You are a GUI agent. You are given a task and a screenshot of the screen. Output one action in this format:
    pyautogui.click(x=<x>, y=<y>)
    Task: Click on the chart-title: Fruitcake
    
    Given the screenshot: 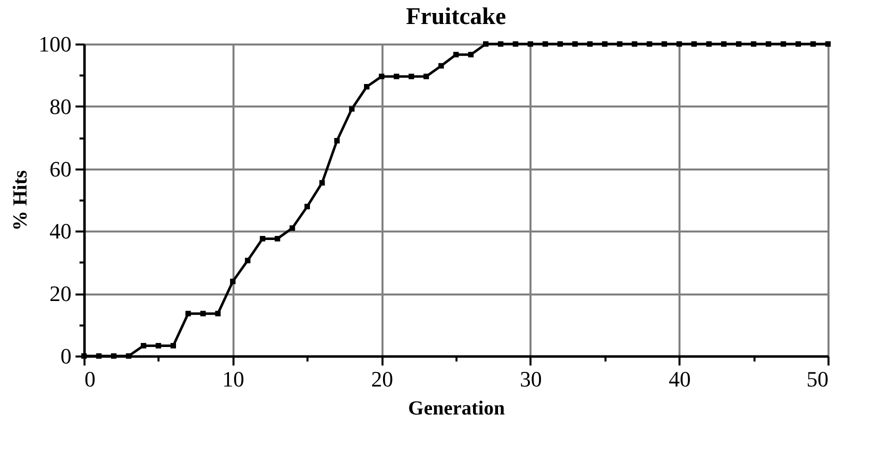 What is the action you would take?
    pyautogui.click(x=456, y=17)
    